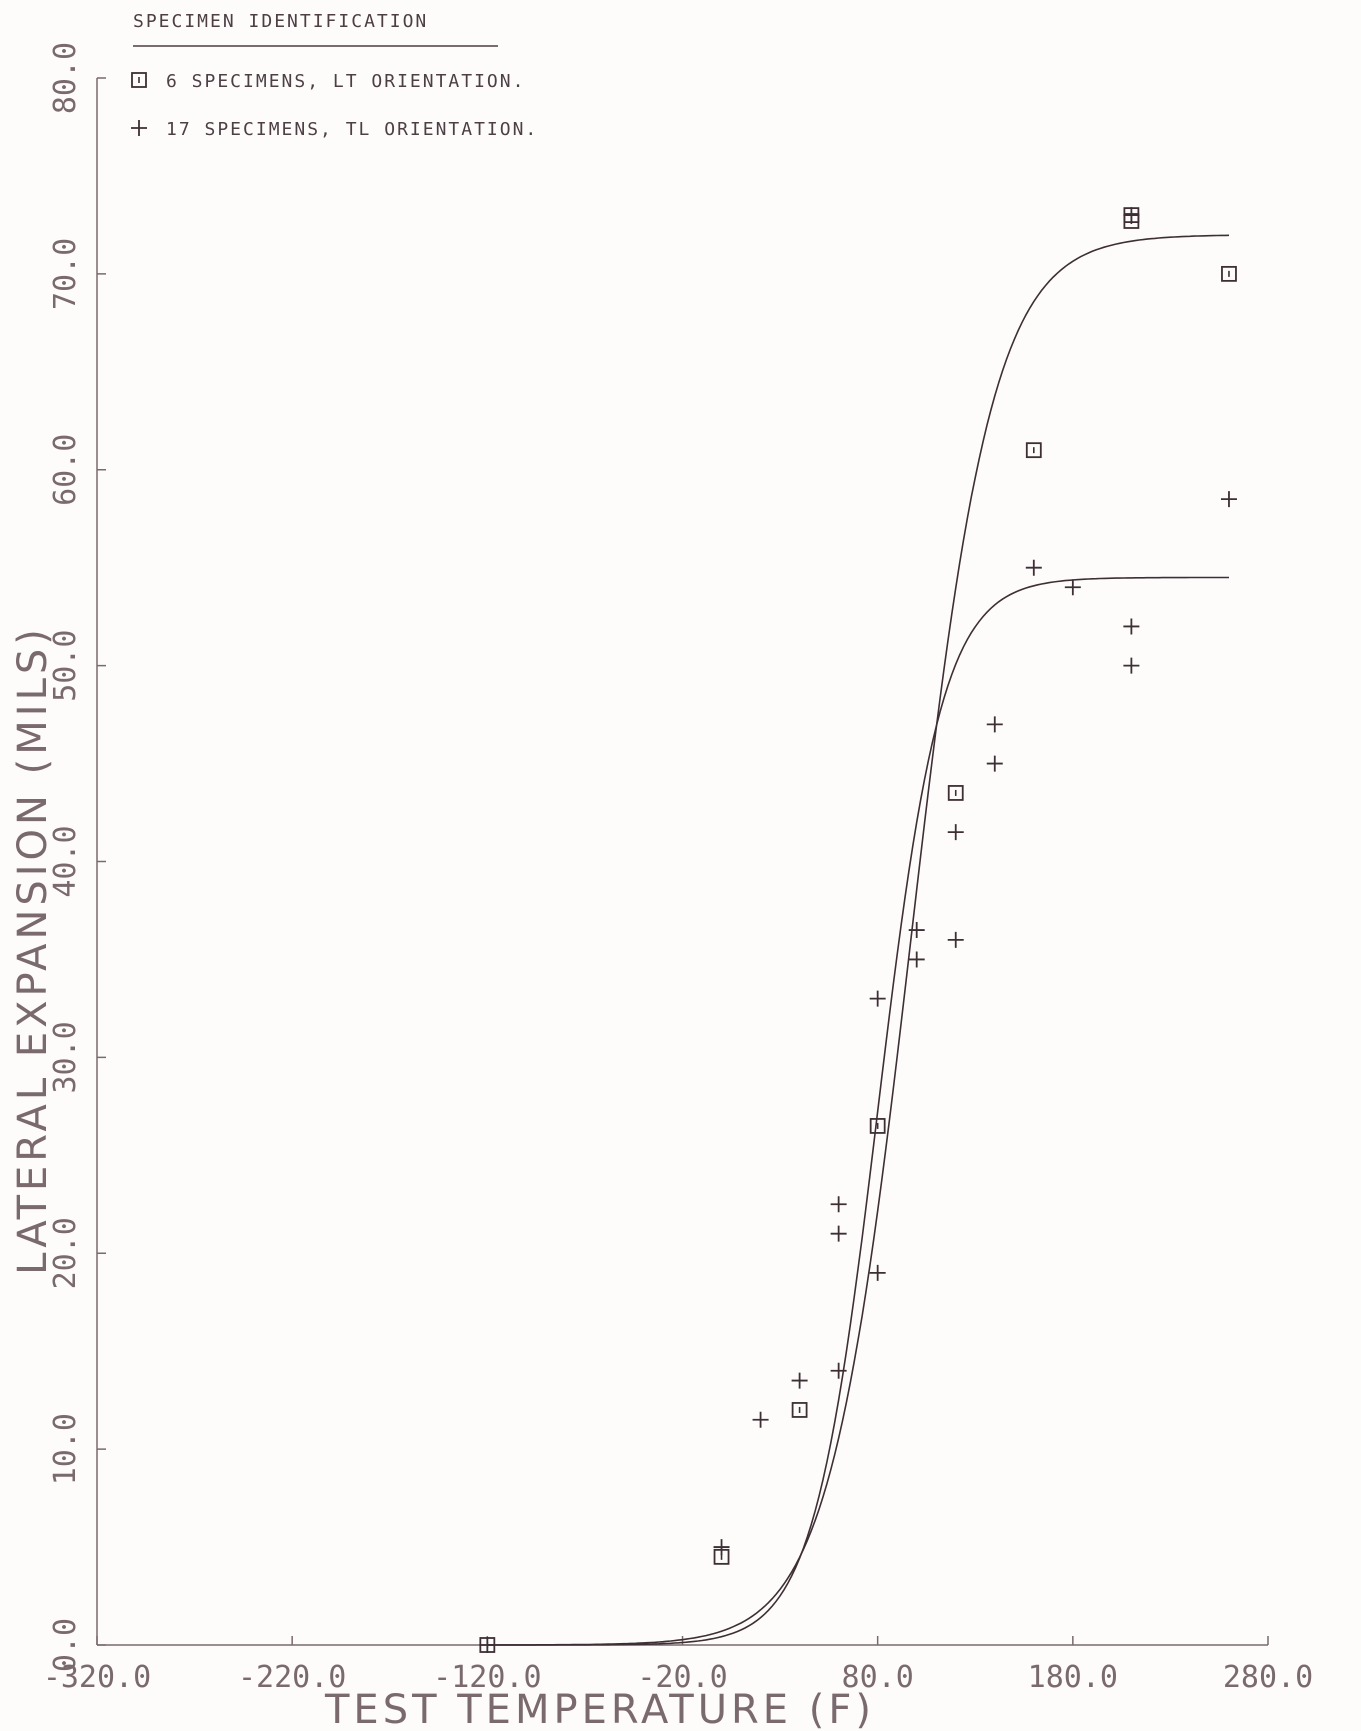  I want to click on y-axis-title: LATERAL EXPANSION (MILS), so click(33, 950).